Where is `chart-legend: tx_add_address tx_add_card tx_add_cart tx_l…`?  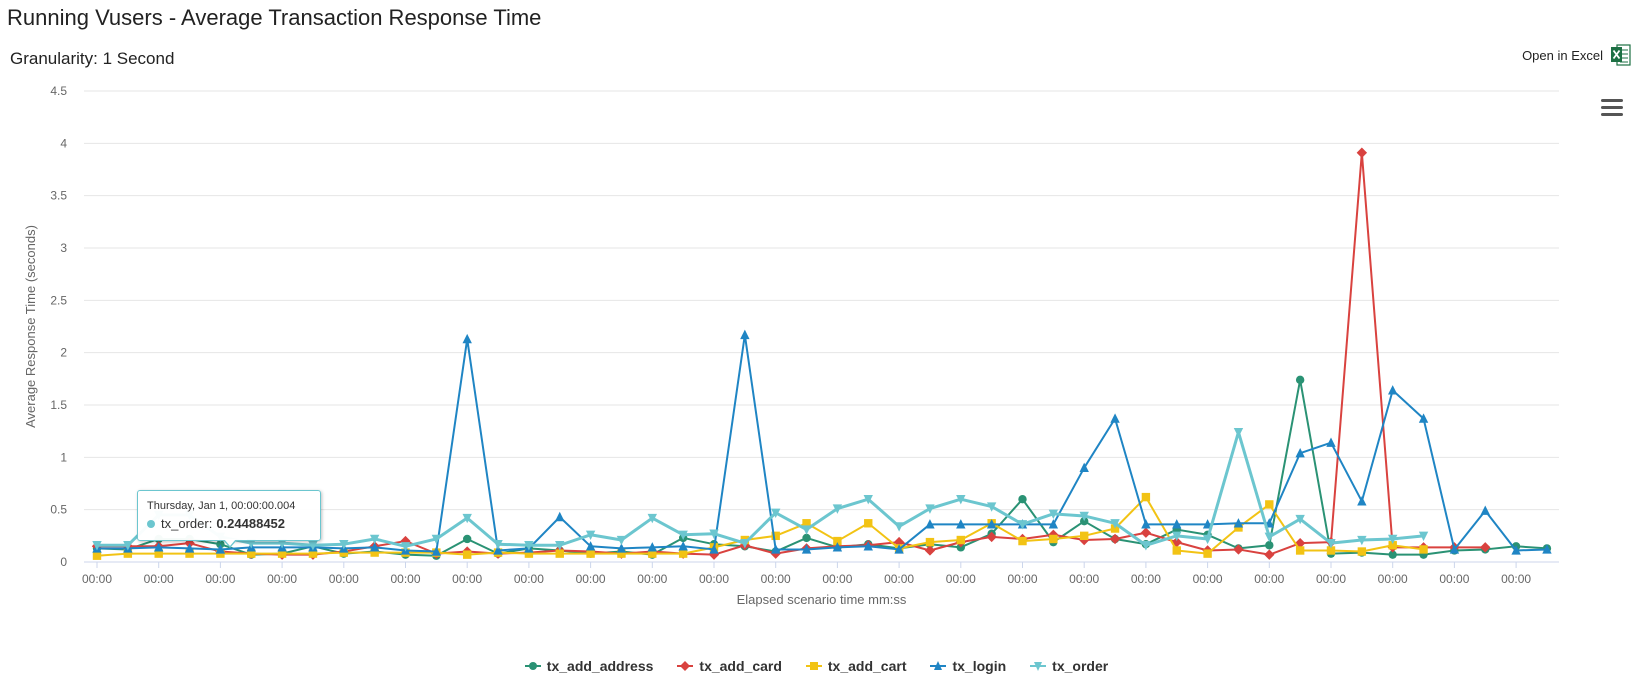 chart-legend: tx_add_address tx_add_card tx_add_cart tx_l… is located at coordinates (816, 666).